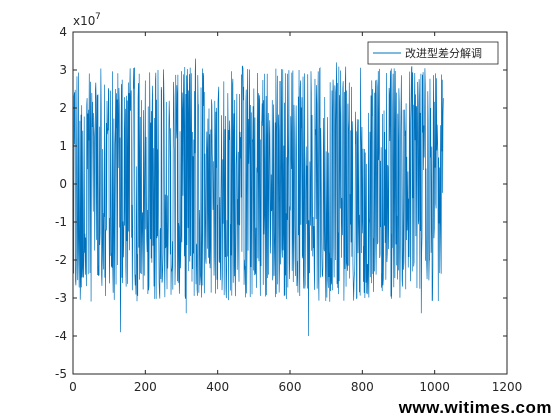  Describe the element at coordinates (145, 387) in the screenshot. I see `x-tick-label: 200` at that location.